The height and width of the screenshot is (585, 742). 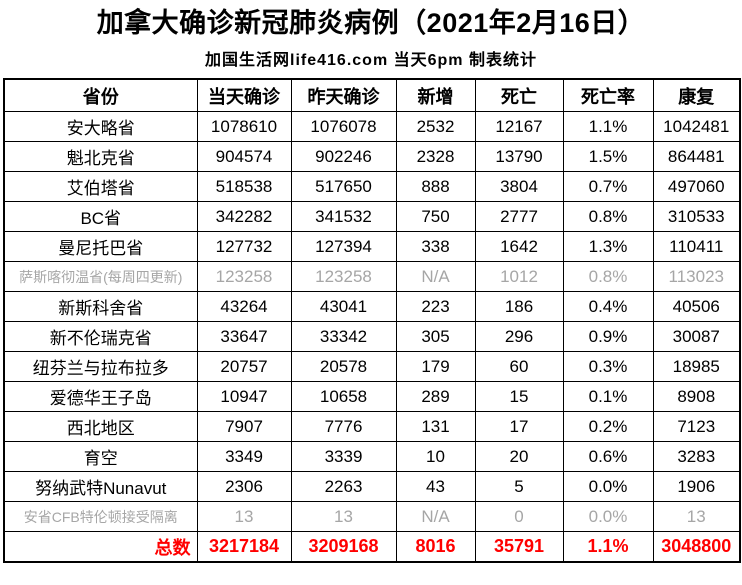 What do you see at coordinates (435, 186) in the screenshot?
I see `new-cell: 888` at bounding box center [435, 186].